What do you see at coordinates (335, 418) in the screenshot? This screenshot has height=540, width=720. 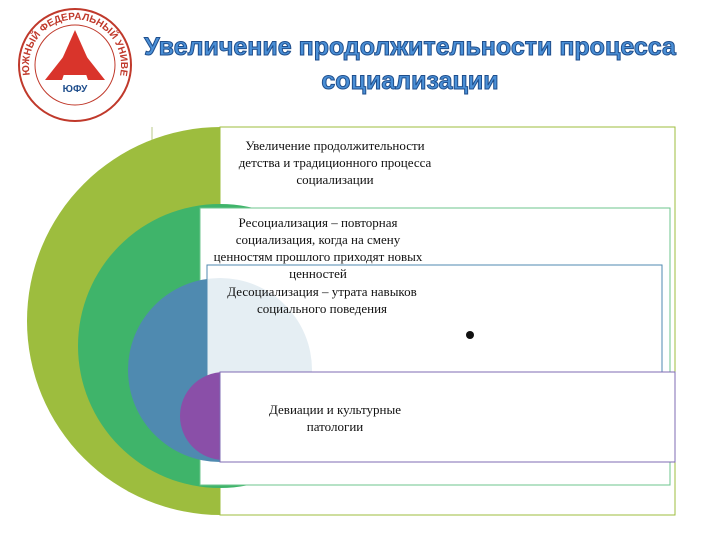 I see `item-text: Девиации и культурные патологии` at bounding box center [335, 418].